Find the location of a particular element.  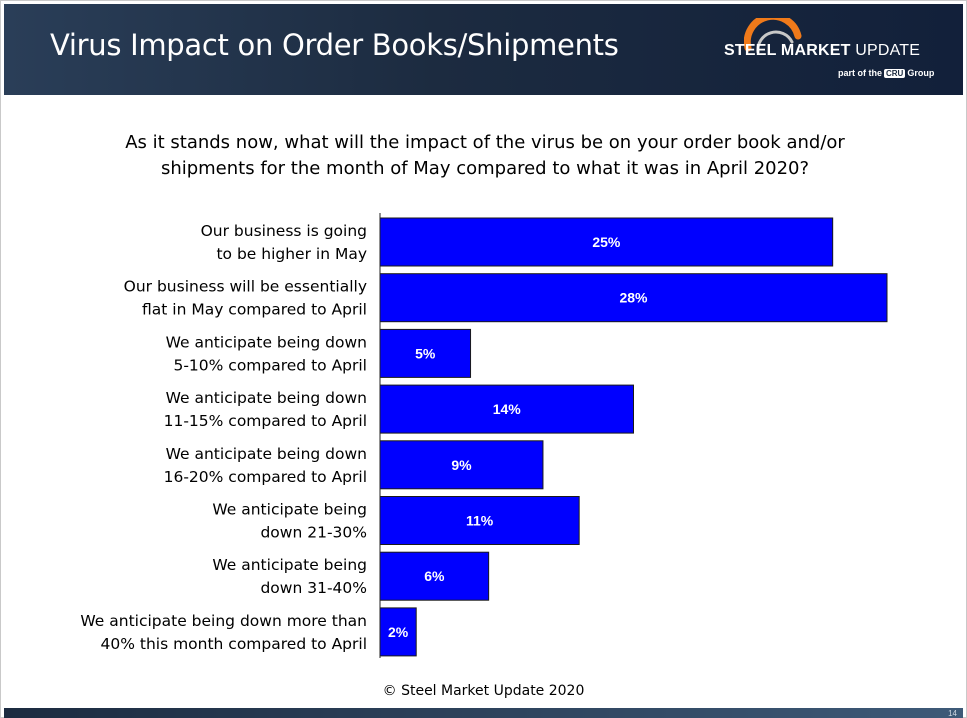

category-label-5-line-1: We anticipate being down is located at coordinates (266, 454).